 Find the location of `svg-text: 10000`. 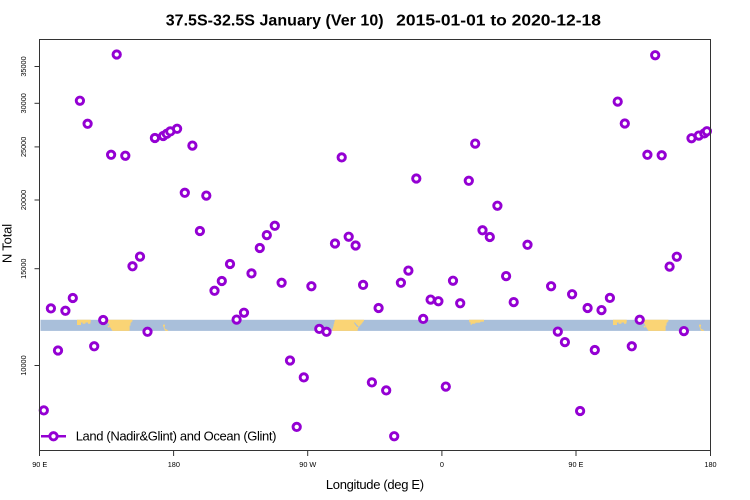

svg-text: 10000 is located at coordinates (23, 365).